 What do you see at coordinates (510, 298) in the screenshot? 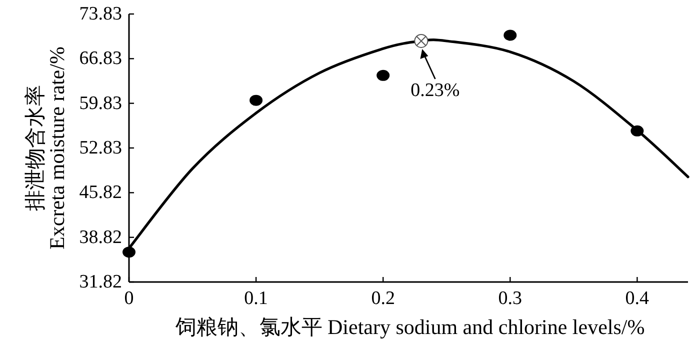
I see `x-tick-label: 0.3` at bounding box center [510, 298].